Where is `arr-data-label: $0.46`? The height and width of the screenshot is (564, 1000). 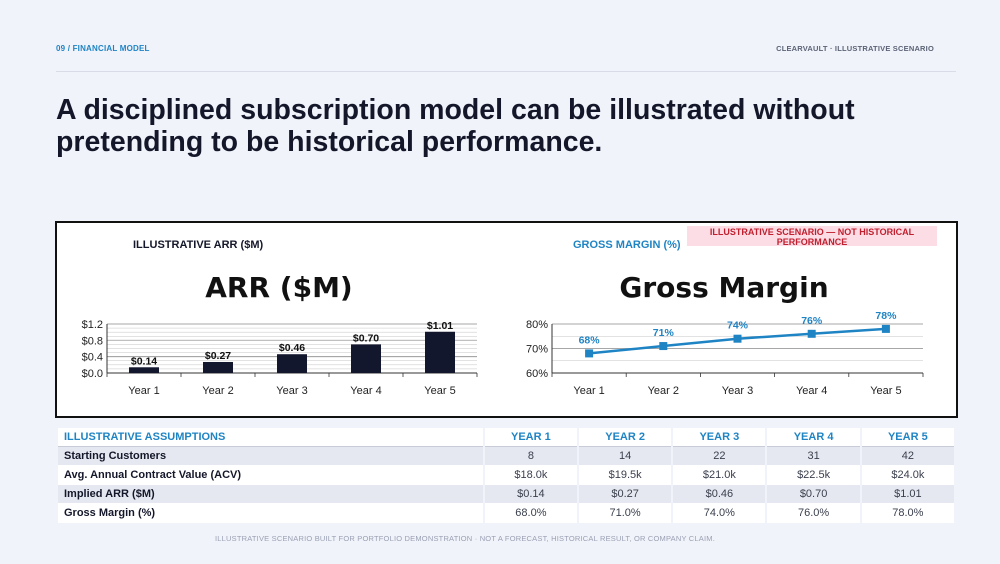
arr-data-label: $0.46 is located at coordinates (292, 348).